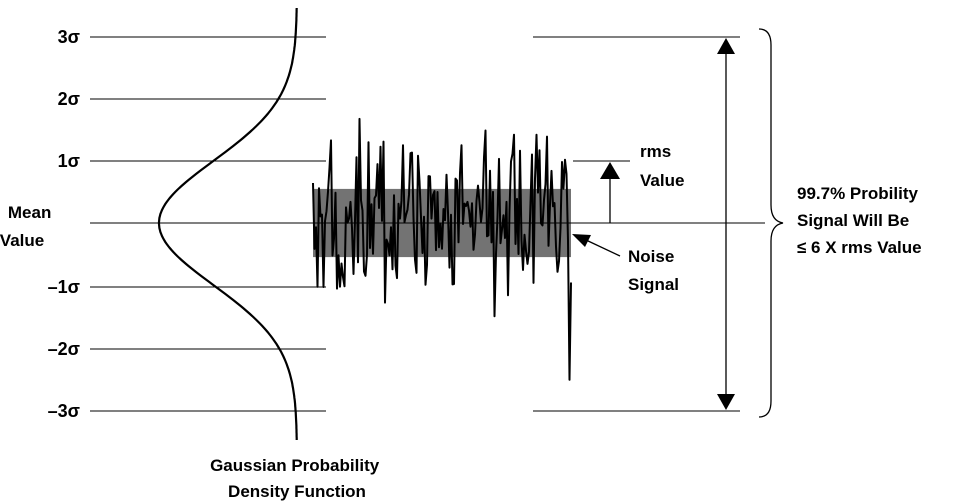 This screenshot has height=502, width=959. Describe the element at coordinates (295, 465) in the screenshot. I see `gaussian-label-line1: Gaussian Probability` at that location.